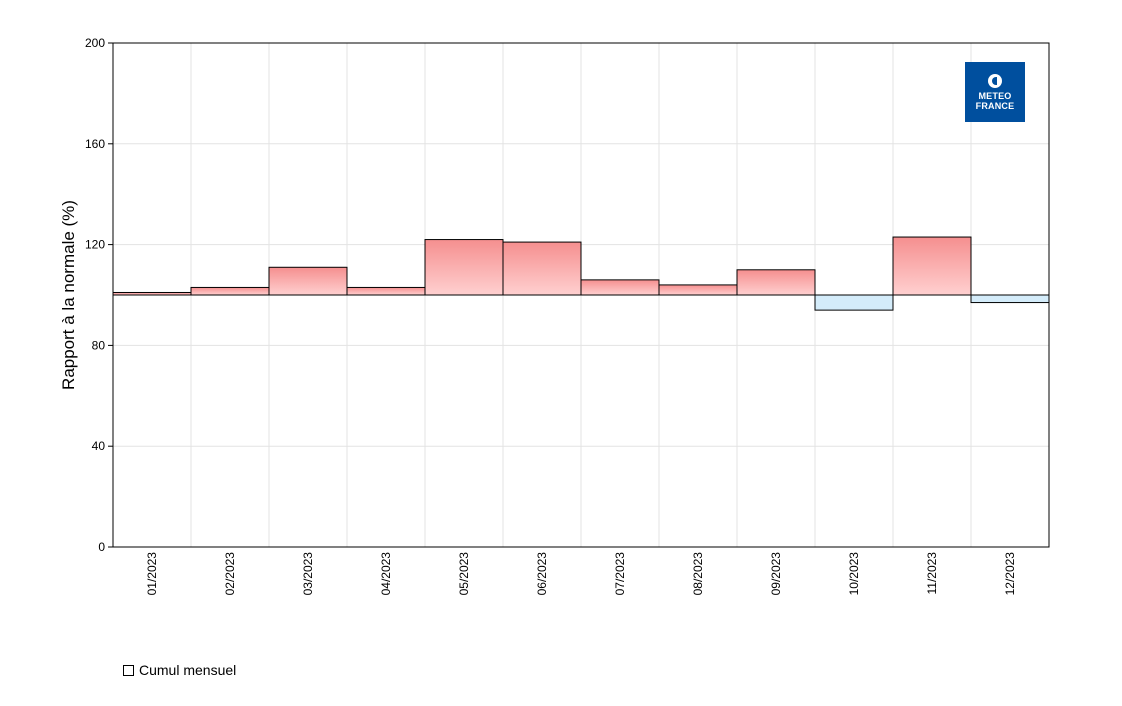  I want to click on bar-06-2023, so click(542, 268).